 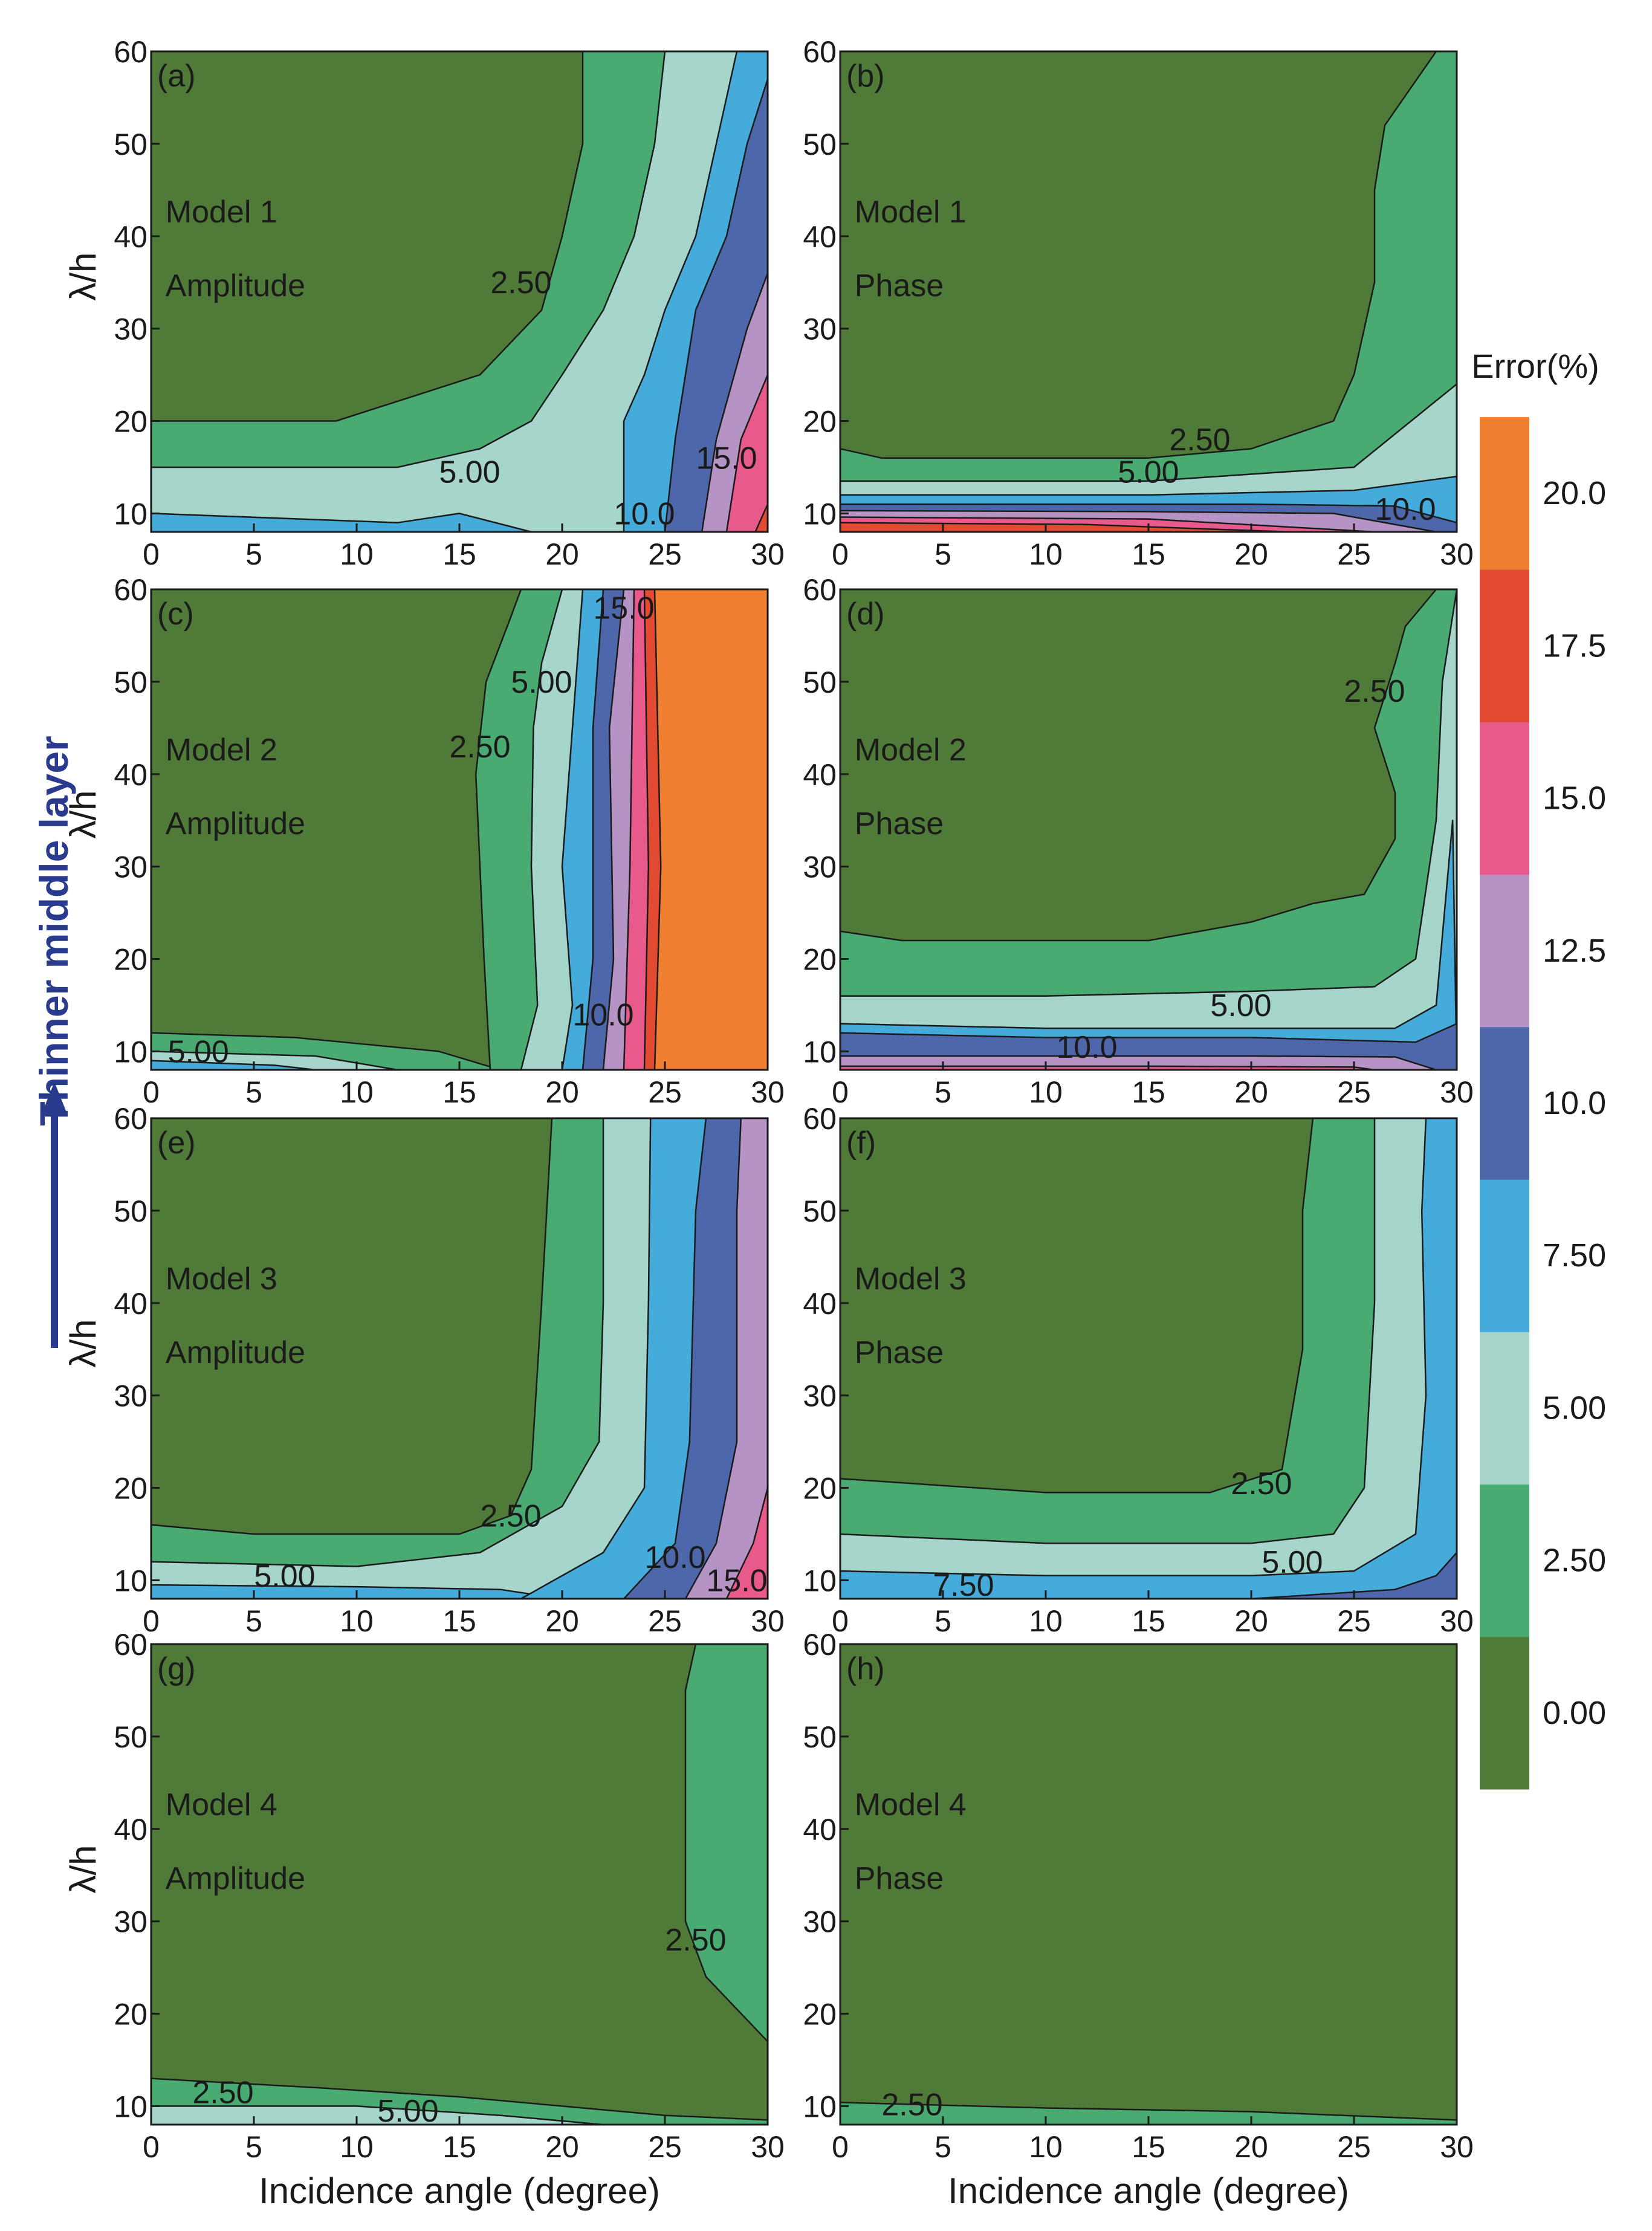 I want to click on colorbar-title: Error(%), so click(x=1535, y=366).